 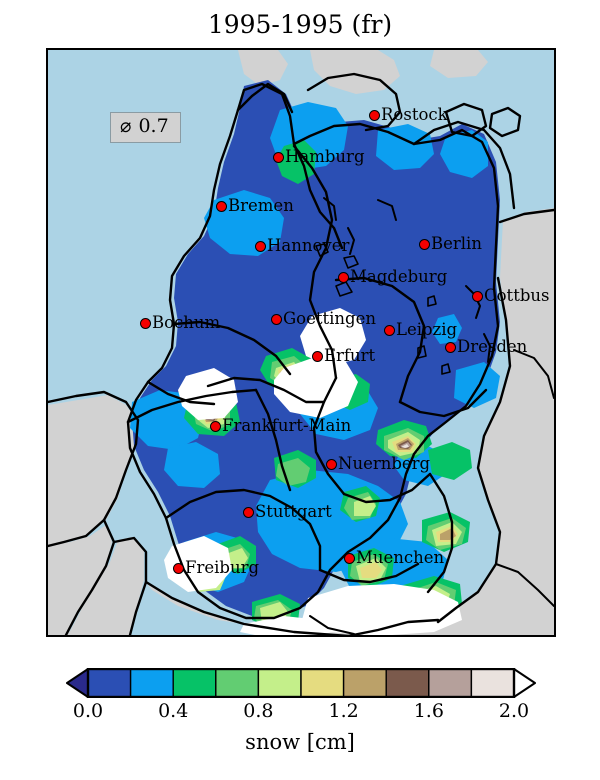 What do you see at coordinates (329, 318) in the screenshot?
I see `city-label: Goettingen` at bounding box center [329, 318].